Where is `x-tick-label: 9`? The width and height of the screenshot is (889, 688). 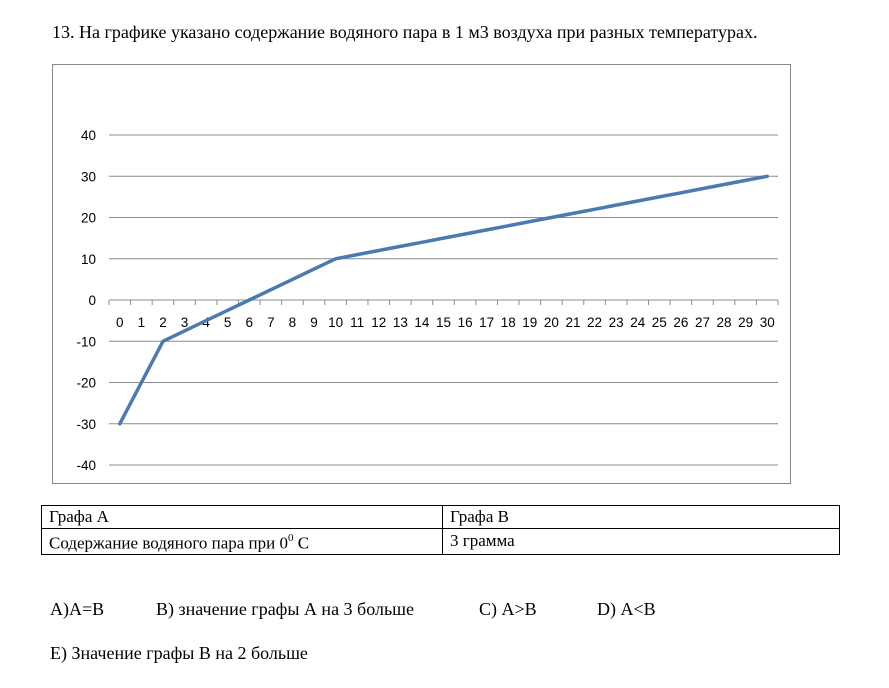 x-tick-label: 9 is located at coordinates (314, 322).